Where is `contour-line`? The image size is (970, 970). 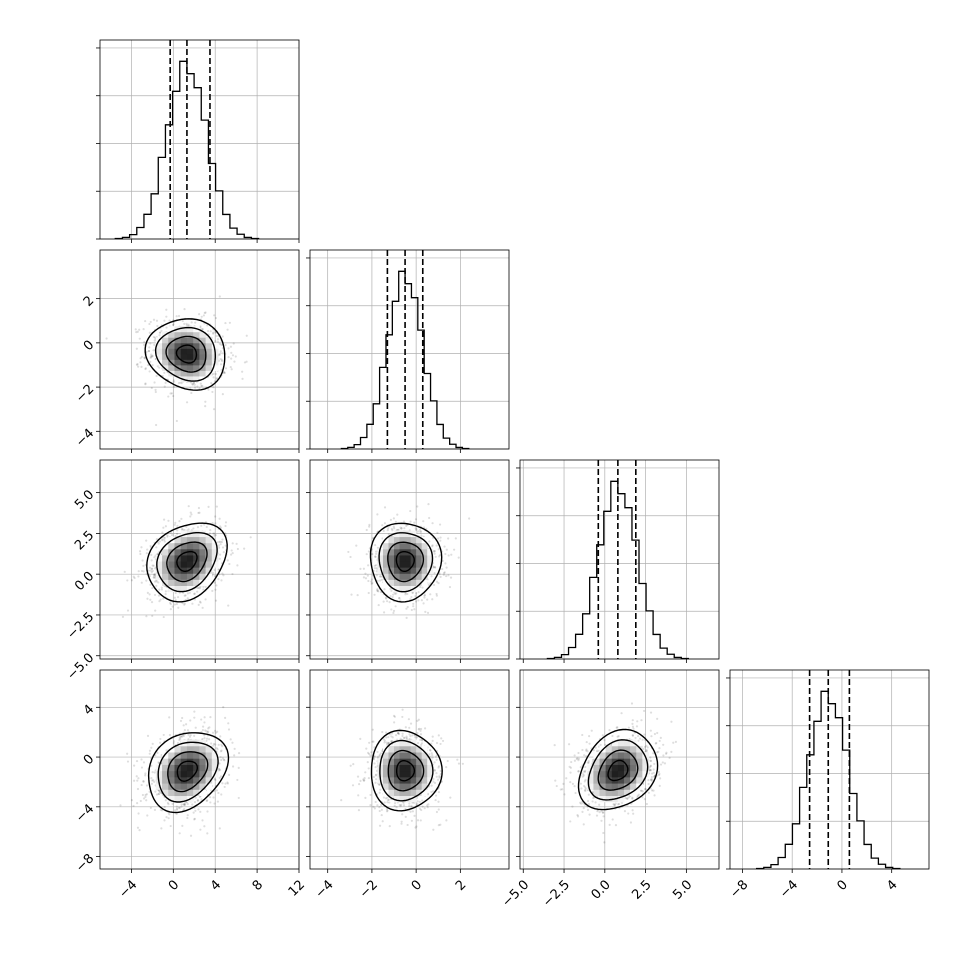
contour-line is located at coordinates (405, 561).